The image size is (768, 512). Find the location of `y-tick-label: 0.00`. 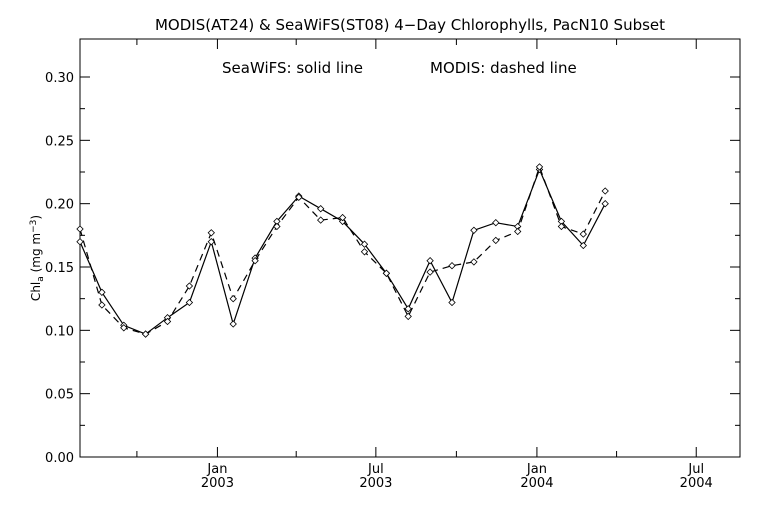

y-tick-label: 0.00 is located at coordinates (59, 458).